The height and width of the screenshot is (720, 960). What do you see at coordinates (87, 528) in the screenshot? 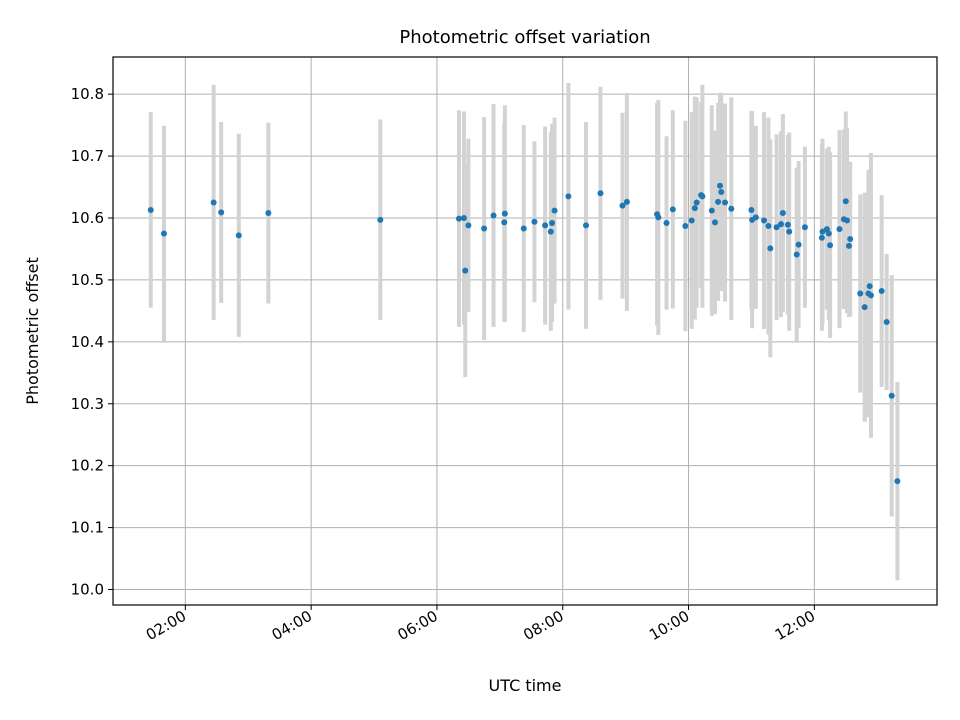
I see `y-tick-label: 10.1` at bounding box center [87, 528].